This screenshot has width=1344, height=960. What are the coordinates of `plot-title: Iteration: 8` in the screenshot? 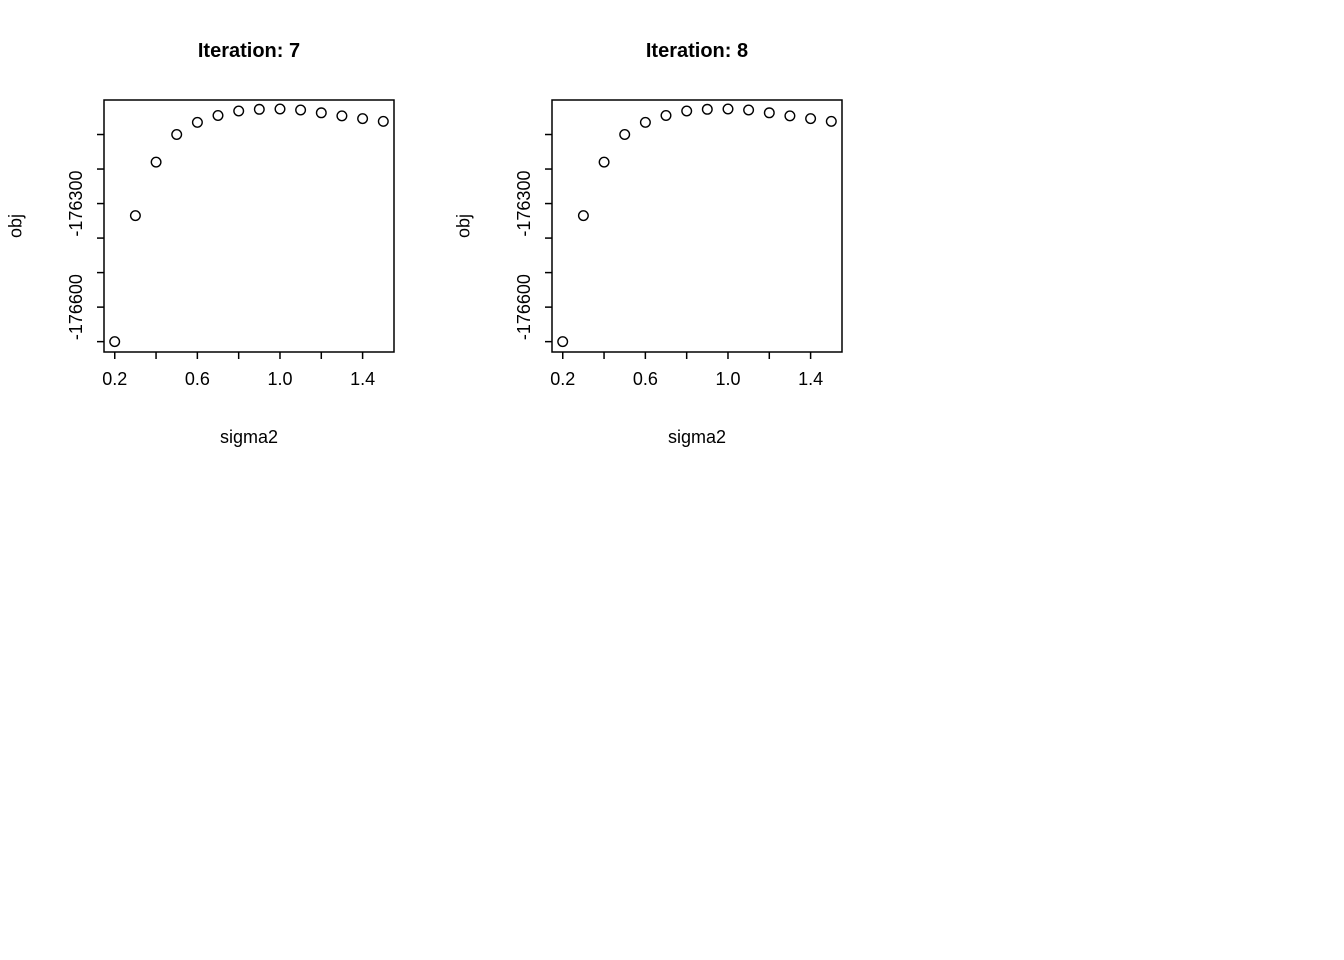 It's located at (697, 51).